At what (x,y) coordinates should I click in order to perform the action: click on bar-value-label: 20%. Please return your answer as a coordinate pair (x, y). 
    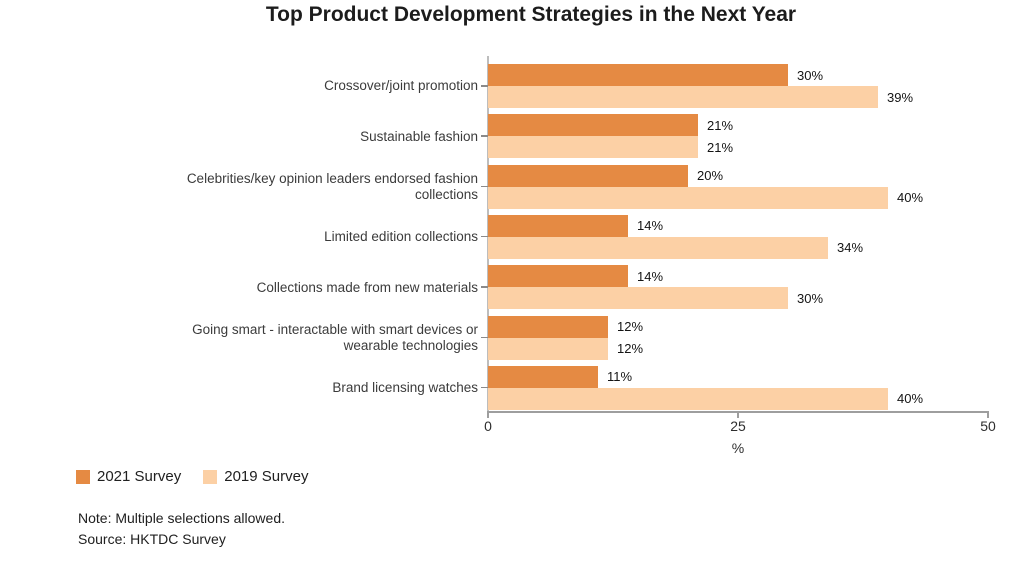
    Looking at the image, I should click on (710, 176).